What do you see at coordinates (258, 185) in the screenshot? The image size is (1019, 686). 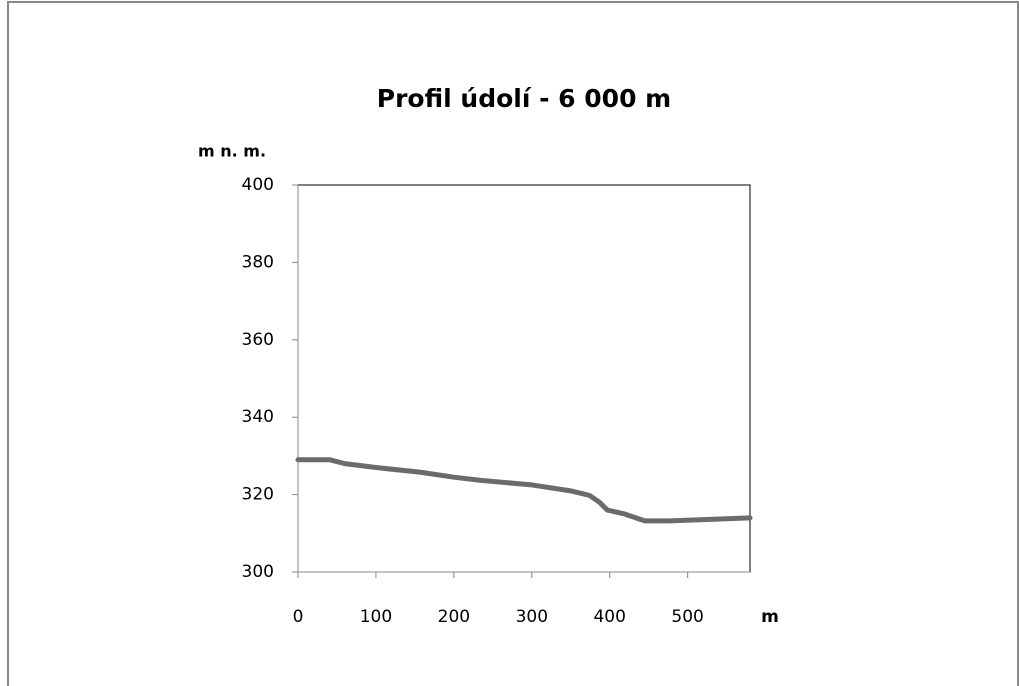 I see `y-tick-label: 400` at bounding box center [258, 185].